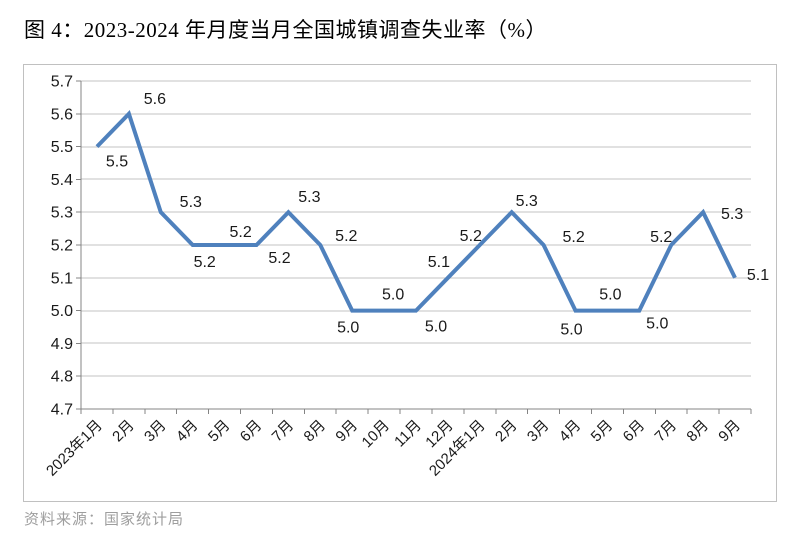 This screenshot has width=800, height=541. What do you see at coordinates (104, 520) in the screenshot?
I see `source-note: 资料来源：国家统计局` at bounding box center [104, 520].